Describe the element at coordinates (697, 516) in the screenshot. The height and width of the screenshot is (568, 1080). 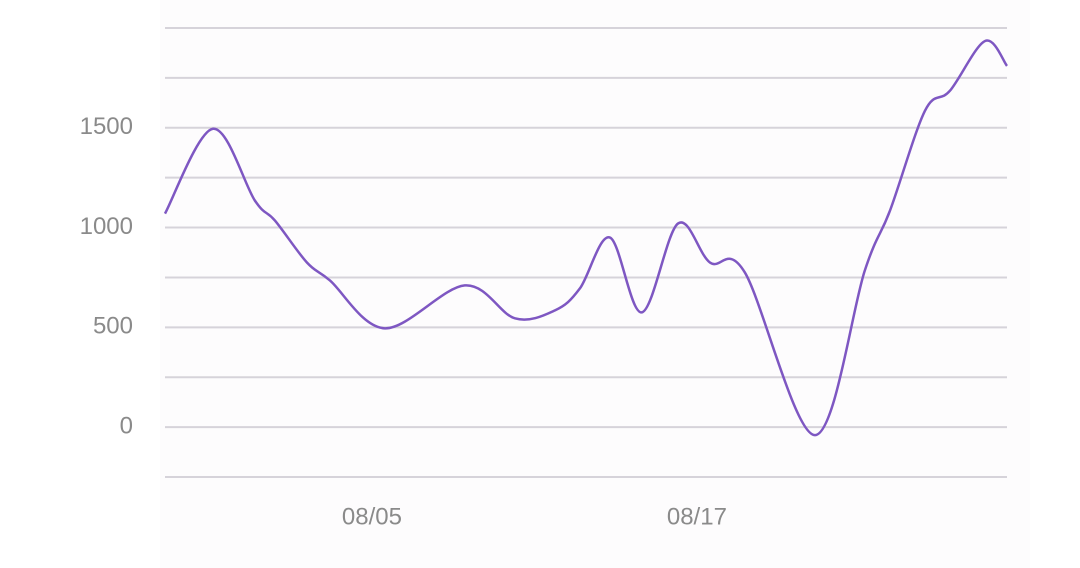
I see `x-tick-label: 08/17` at that location.